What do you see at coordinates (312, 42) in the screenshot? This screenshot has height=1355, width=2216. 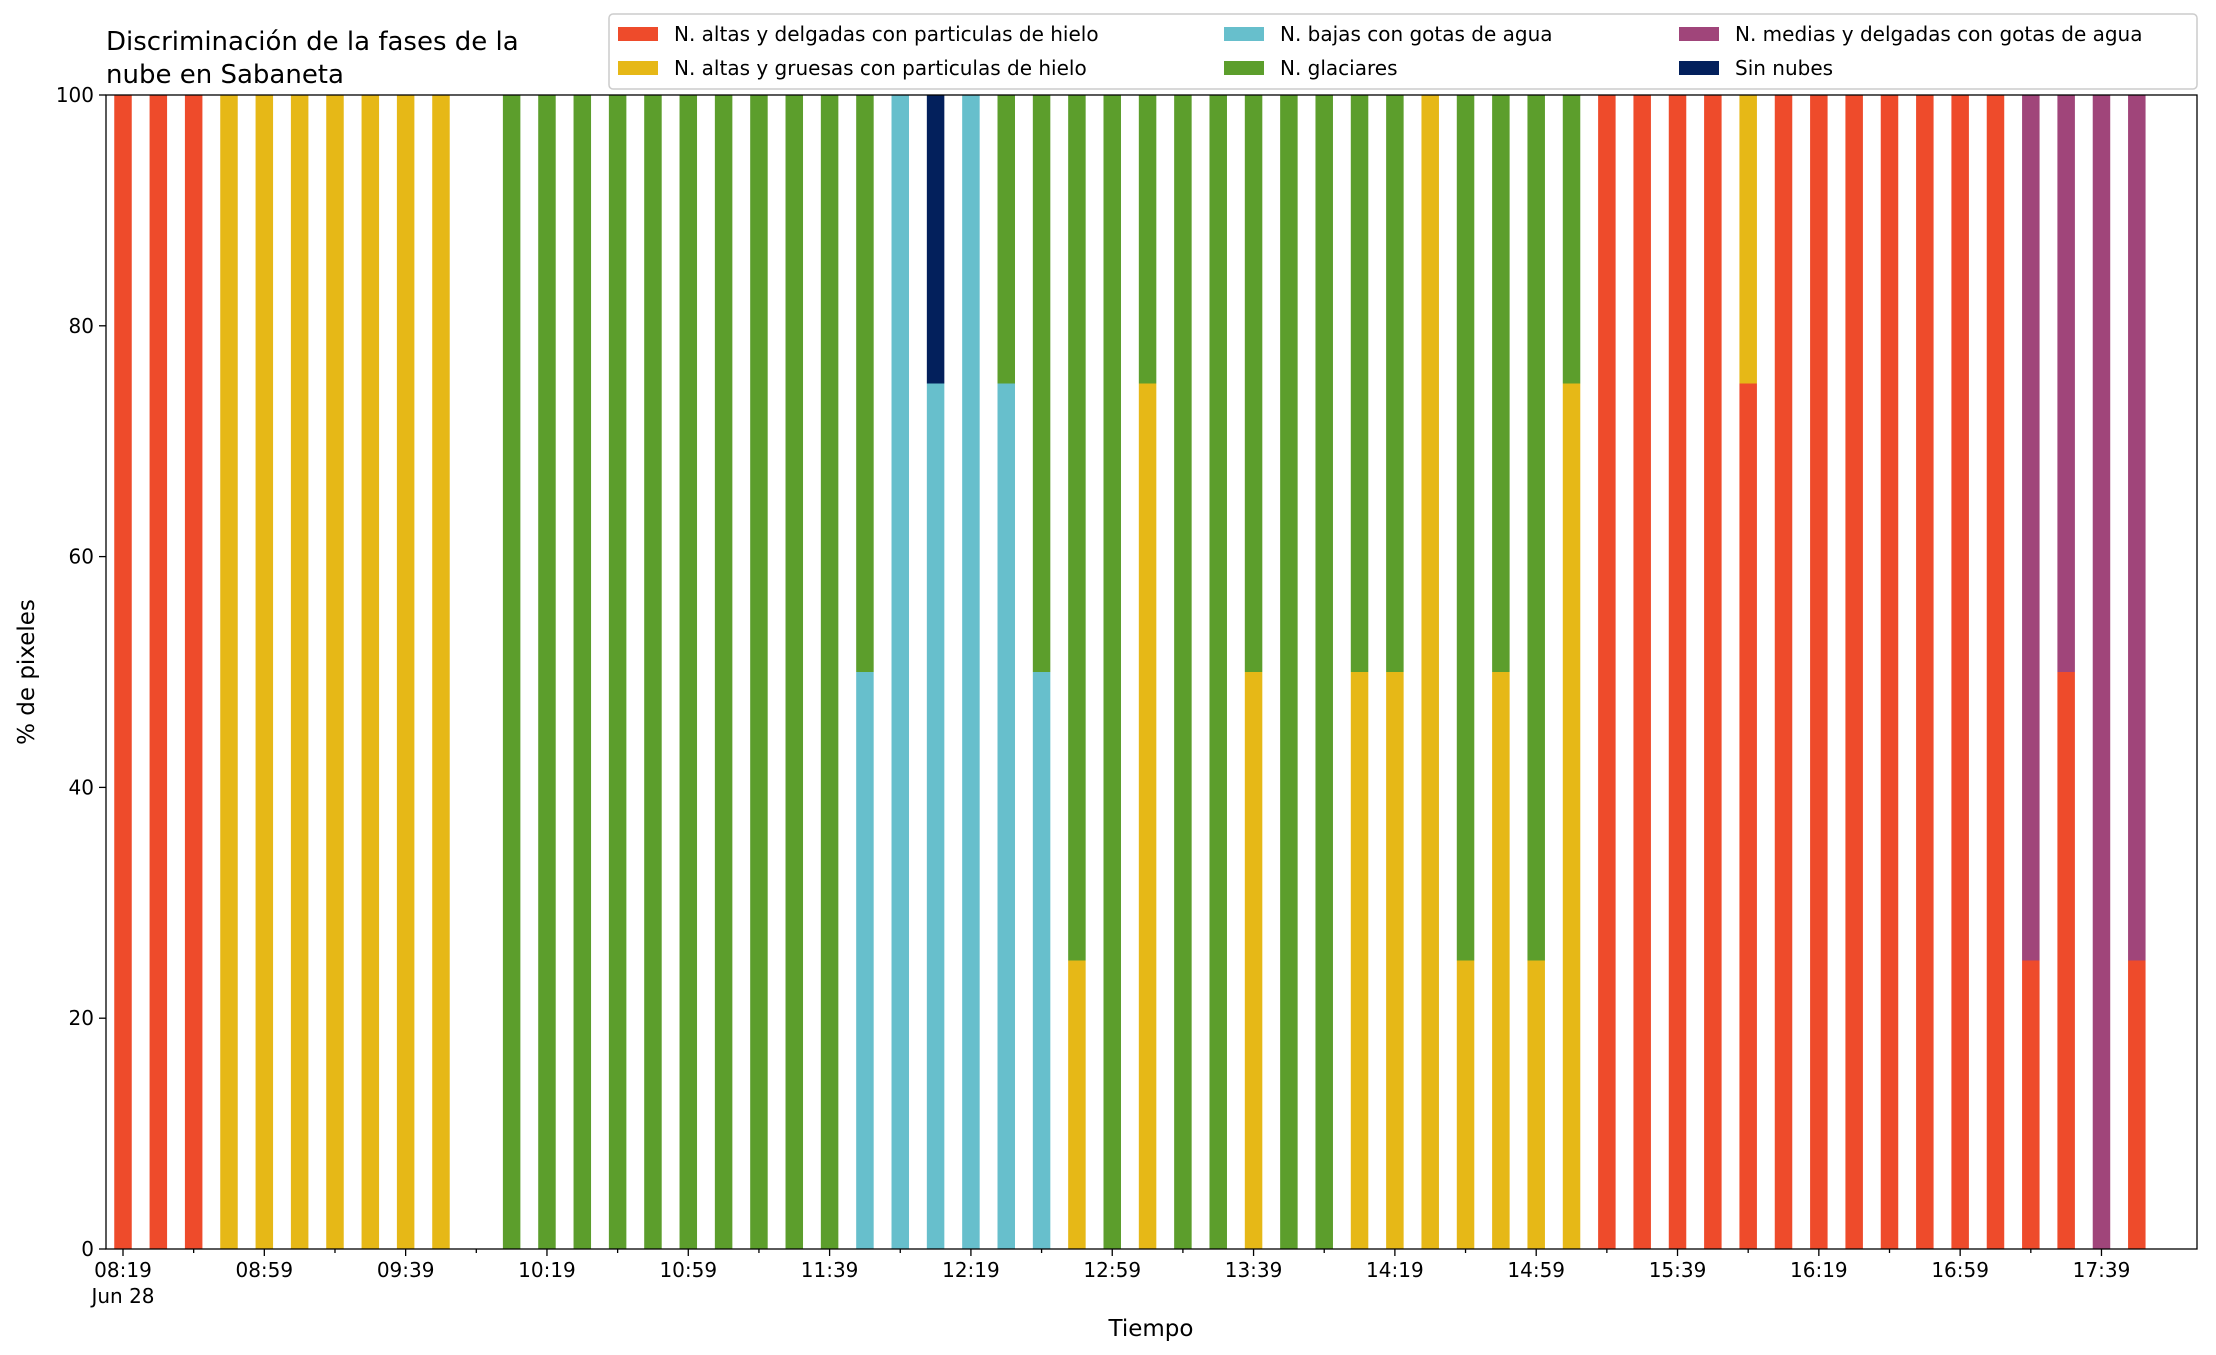 I see `chart-title: Discriminación de la fases de la` at bounding box center [312, 42].